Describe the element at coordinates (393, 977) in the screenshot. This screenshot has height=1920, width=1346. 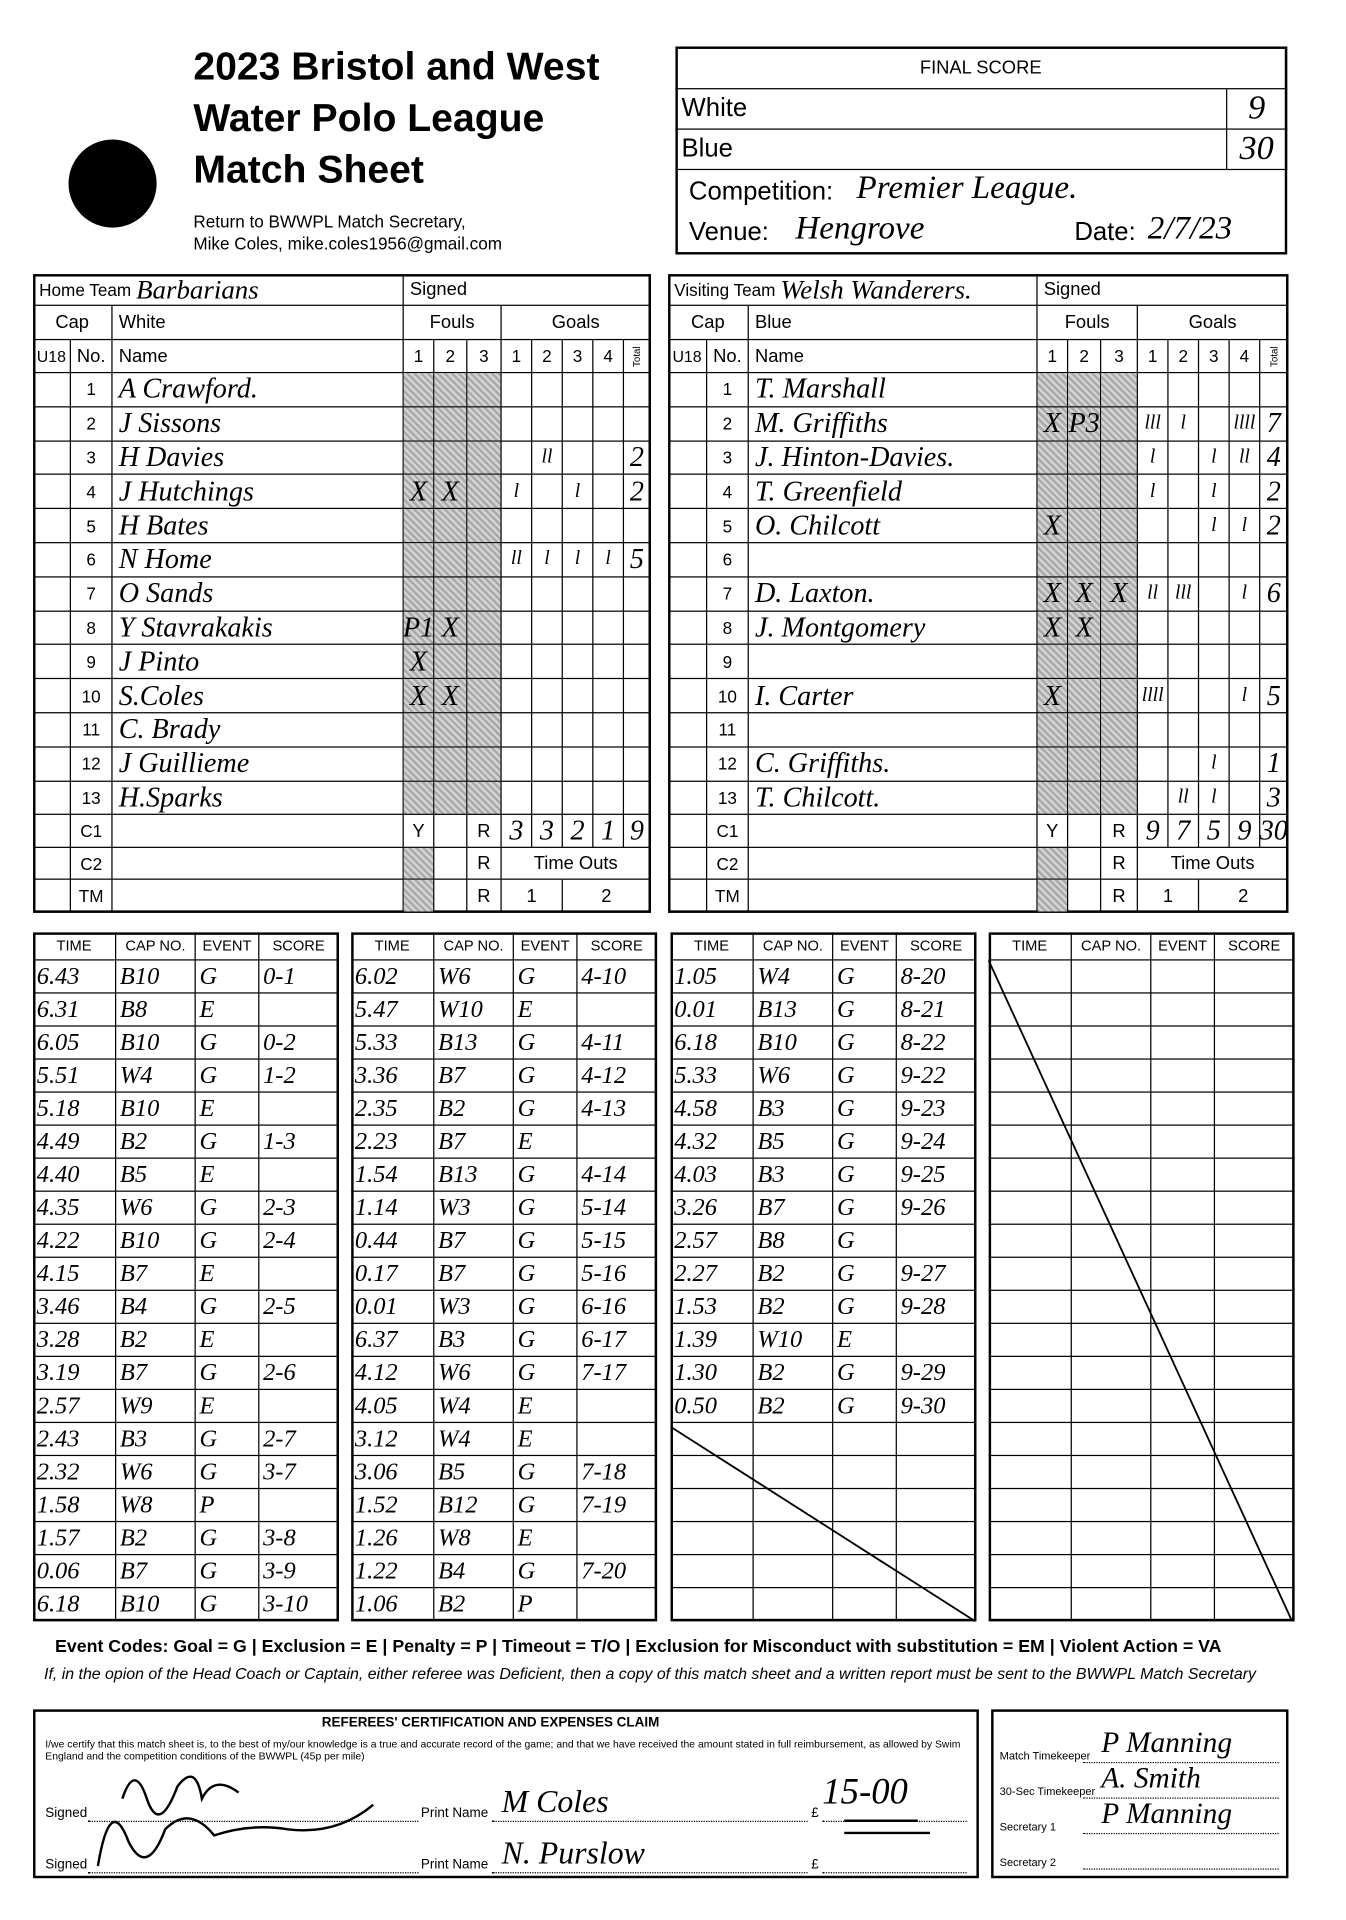
I see `event-cell: 6.02` at that location.